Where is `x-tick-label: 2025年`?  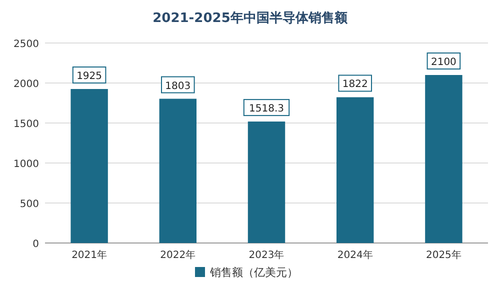
x-tick-label: 2025年 is located at coordinates (444, 255).